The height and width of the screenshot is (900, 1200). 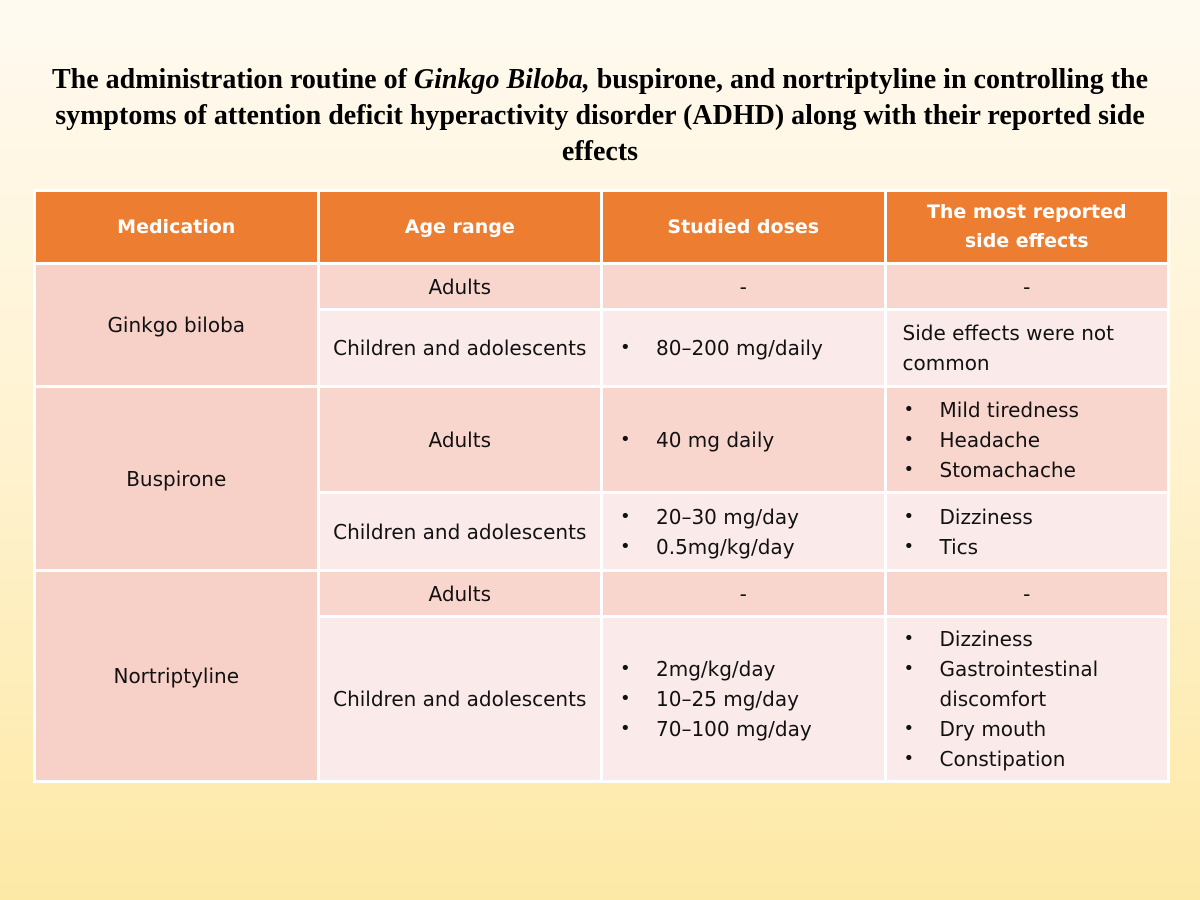 I want to click on list-item: 10–25 mg/day, so click(x=751, y=699).